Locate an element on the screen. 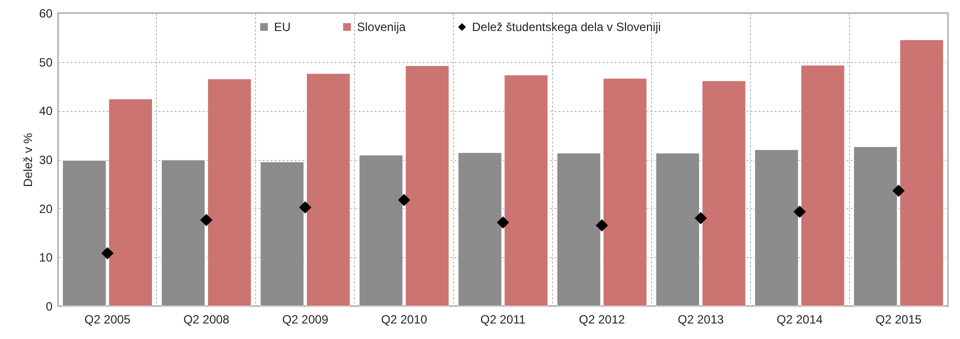 Image resolution: width=960 pixels, height=339 pixels. y-tick-label: 0 is located at coordinates (49, 307).